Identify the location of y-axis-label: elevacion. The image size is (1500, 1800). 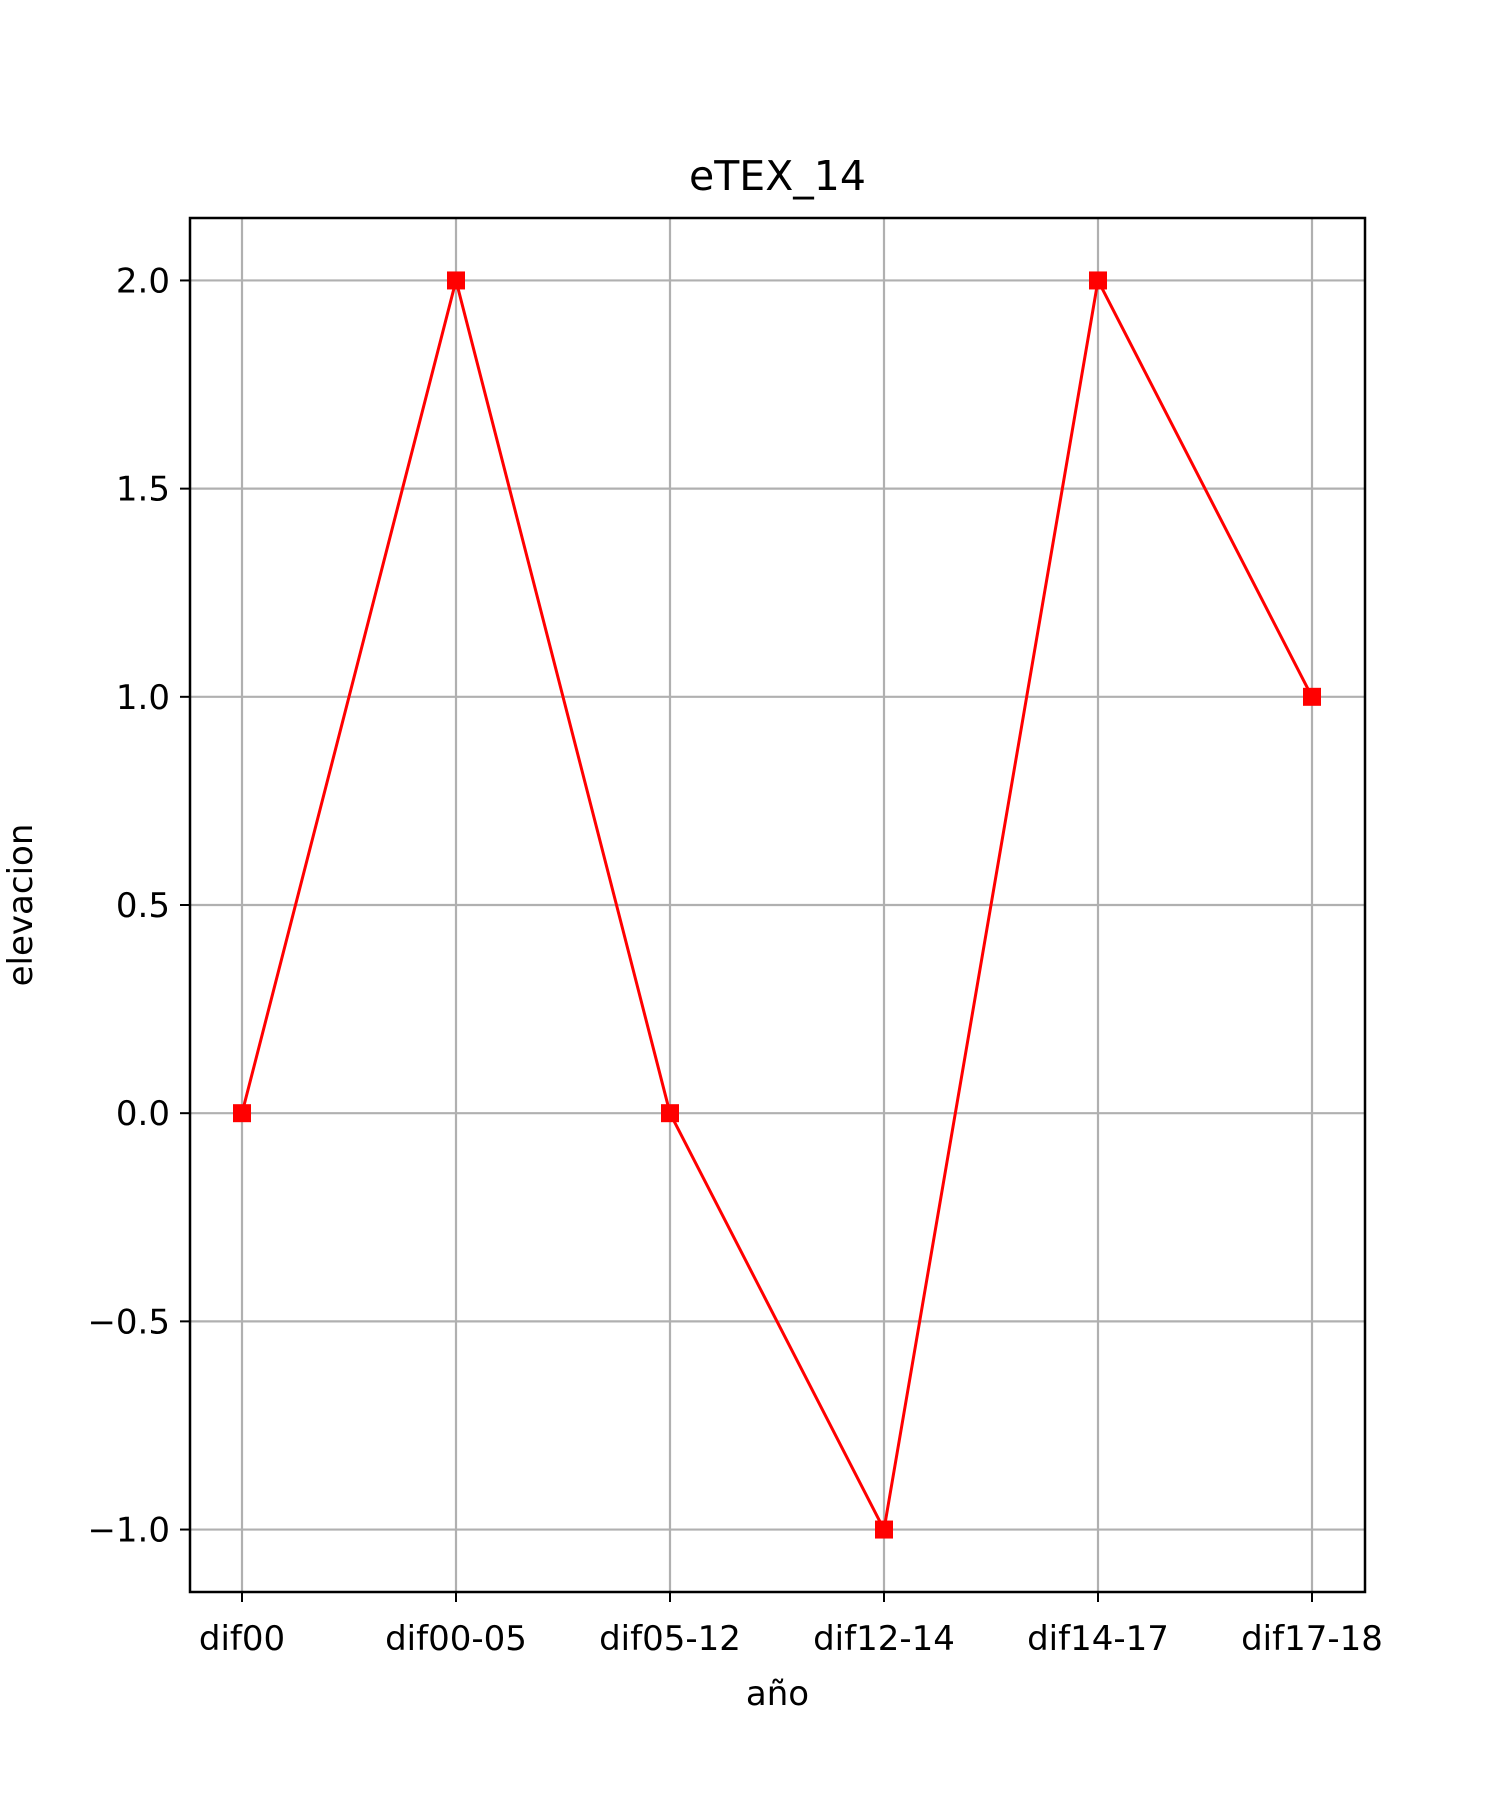
(21, 905).